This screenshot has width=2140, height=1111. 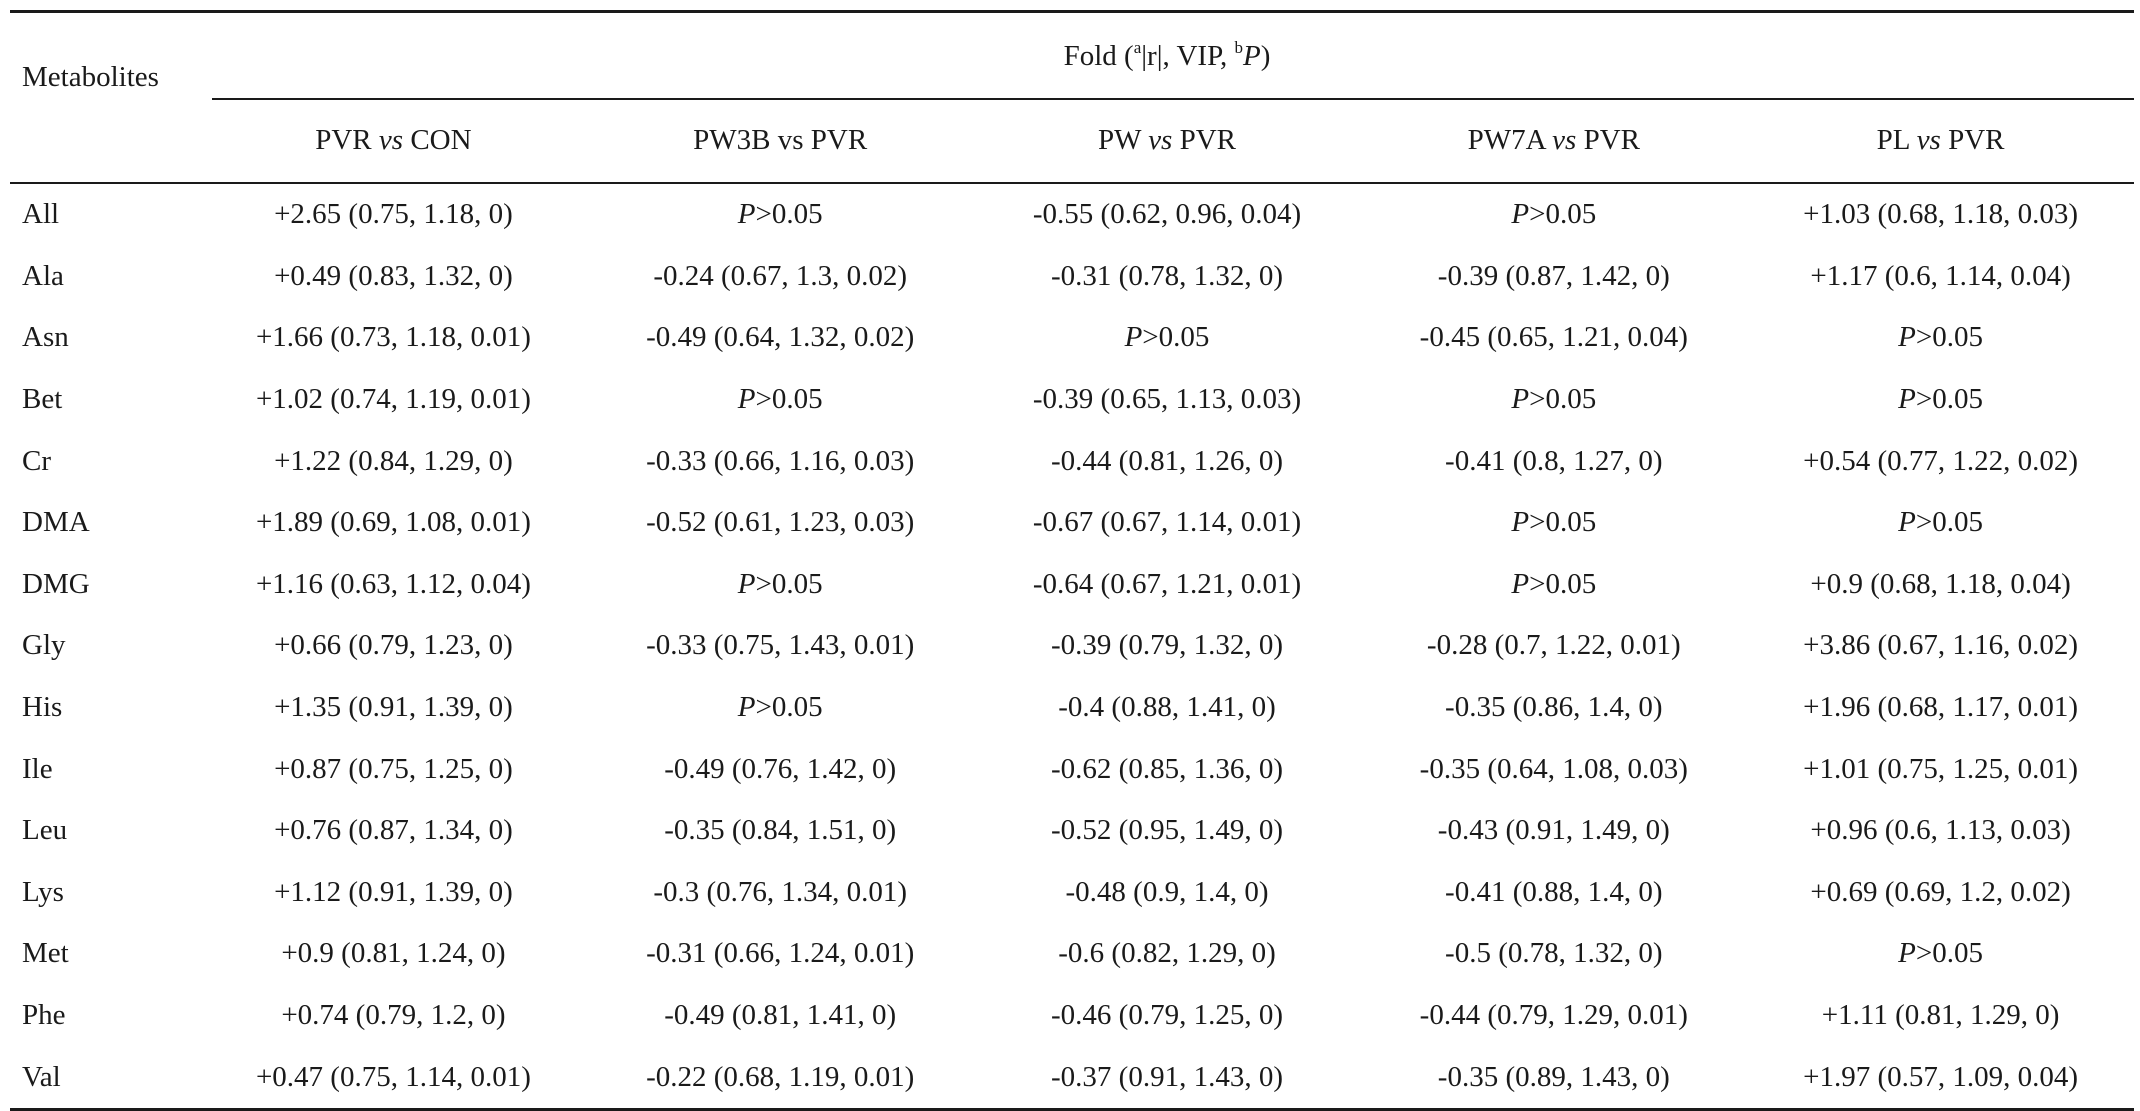 What do you see at coordinates (1167, 460) in the screenshot?
I see `fold-value-cell: -0.44 (0.81, 1.26, 0)` at bounding box center [1167, 460].